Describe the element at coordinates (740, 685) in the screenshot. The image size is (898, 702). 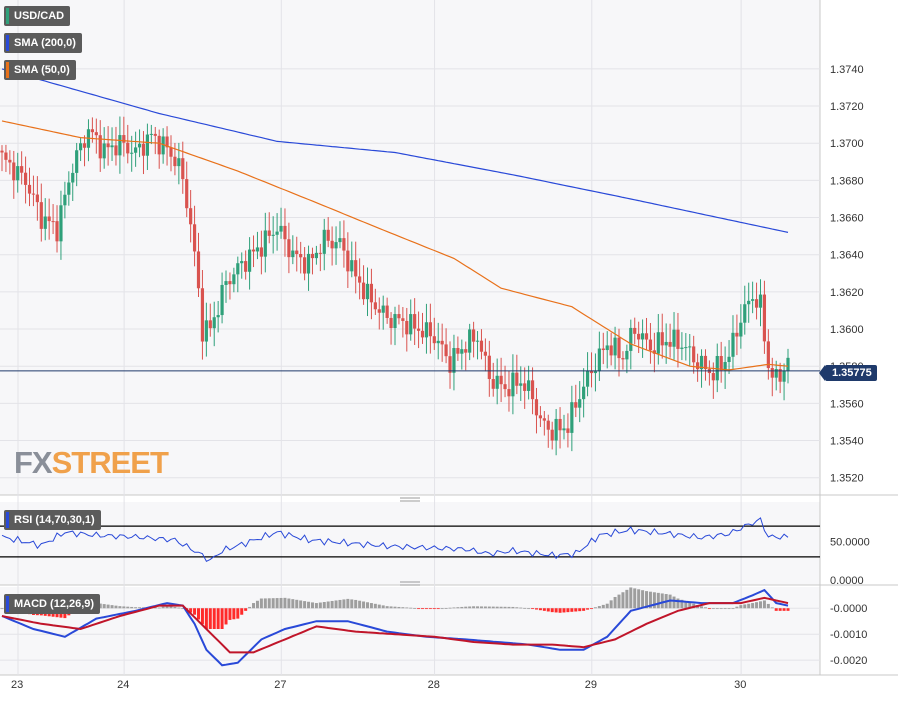
I see `time-tick-label: 30` at that location.